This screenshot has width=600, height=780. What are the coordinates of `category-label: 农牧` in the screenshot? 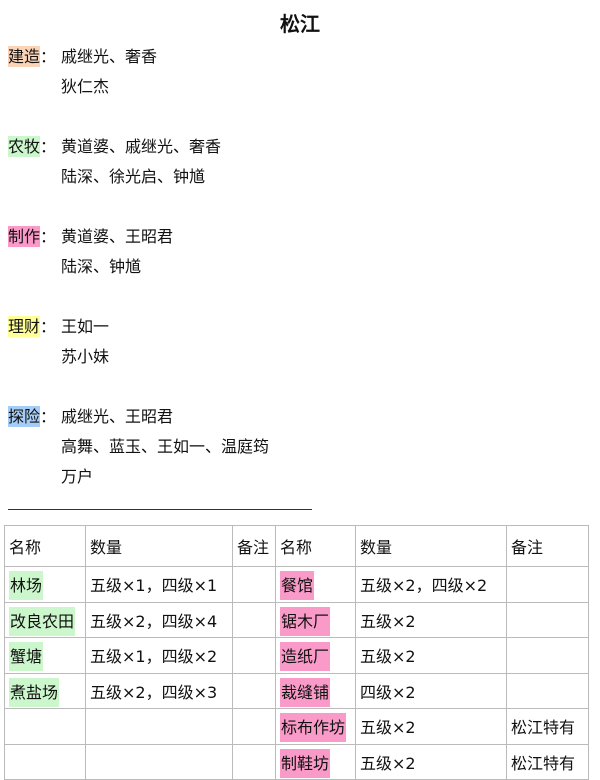 It's located at (24, 146).